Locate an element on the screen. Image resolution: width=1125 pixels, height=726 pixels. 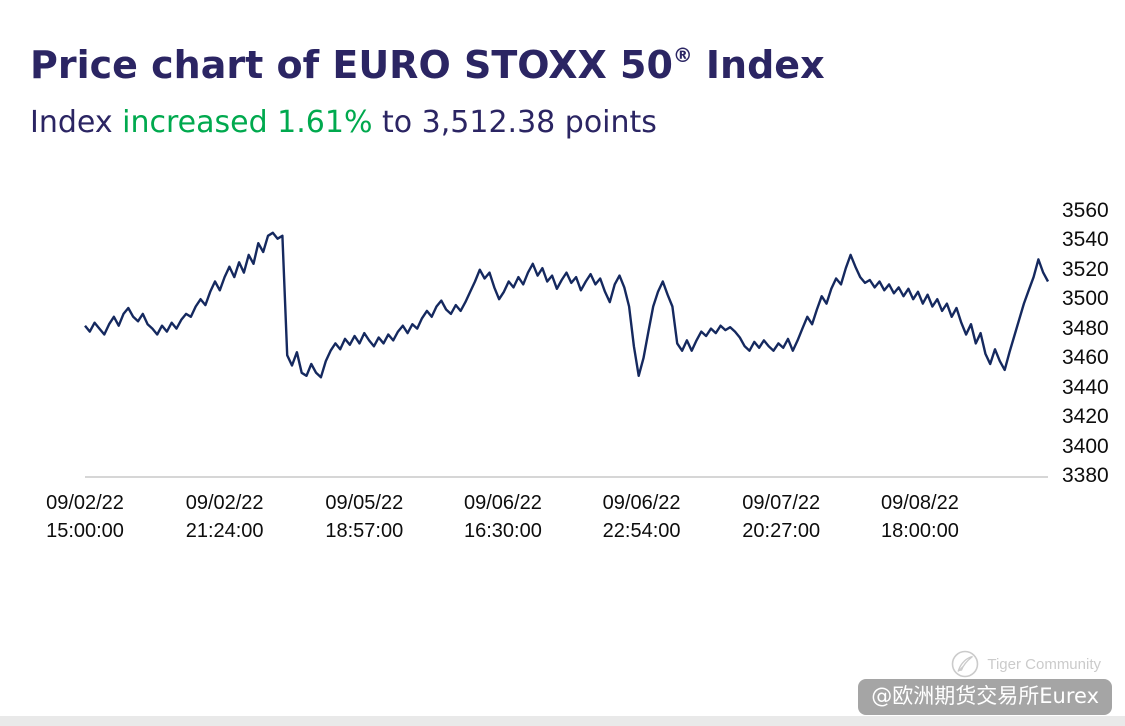
subtitle-change-value: increased 1.61% is located at coordinates (247, 122).